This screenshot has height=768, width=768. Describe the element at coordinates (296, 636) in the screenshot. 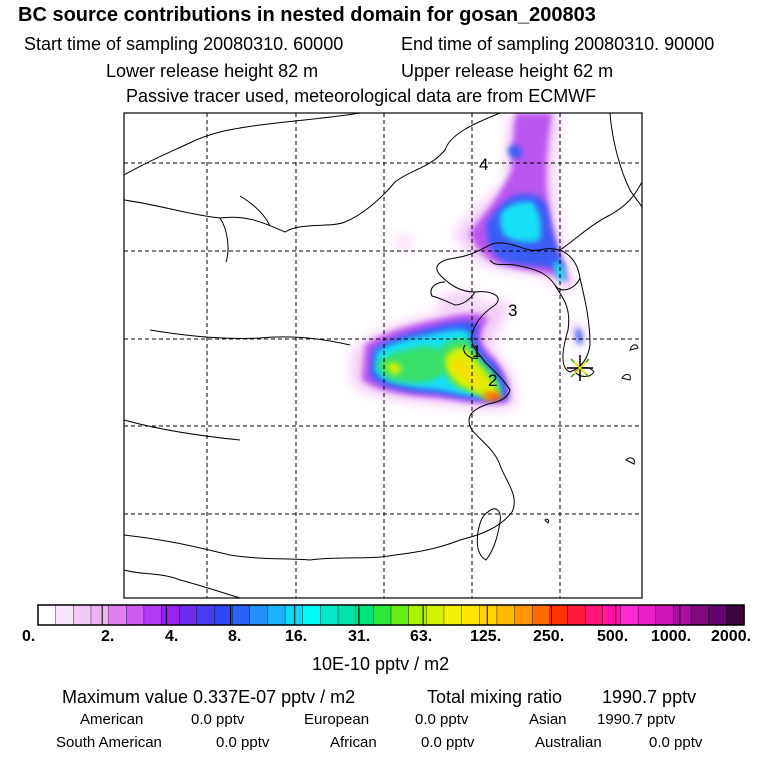

I see `colorbar-tick-4: 16.` at that location.